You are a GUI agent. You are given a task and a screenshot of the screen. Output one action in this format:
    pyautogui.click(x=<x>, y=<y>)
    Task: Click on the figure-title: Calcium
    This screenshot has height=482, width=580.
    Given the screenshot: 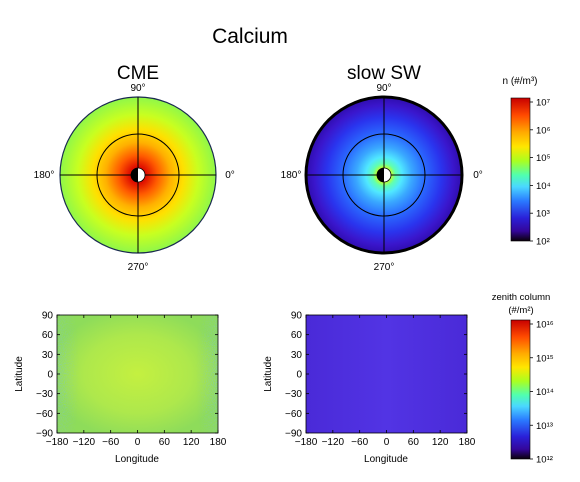 What is the action you would take?
    pyautogui.click(x=250, y=36)
    